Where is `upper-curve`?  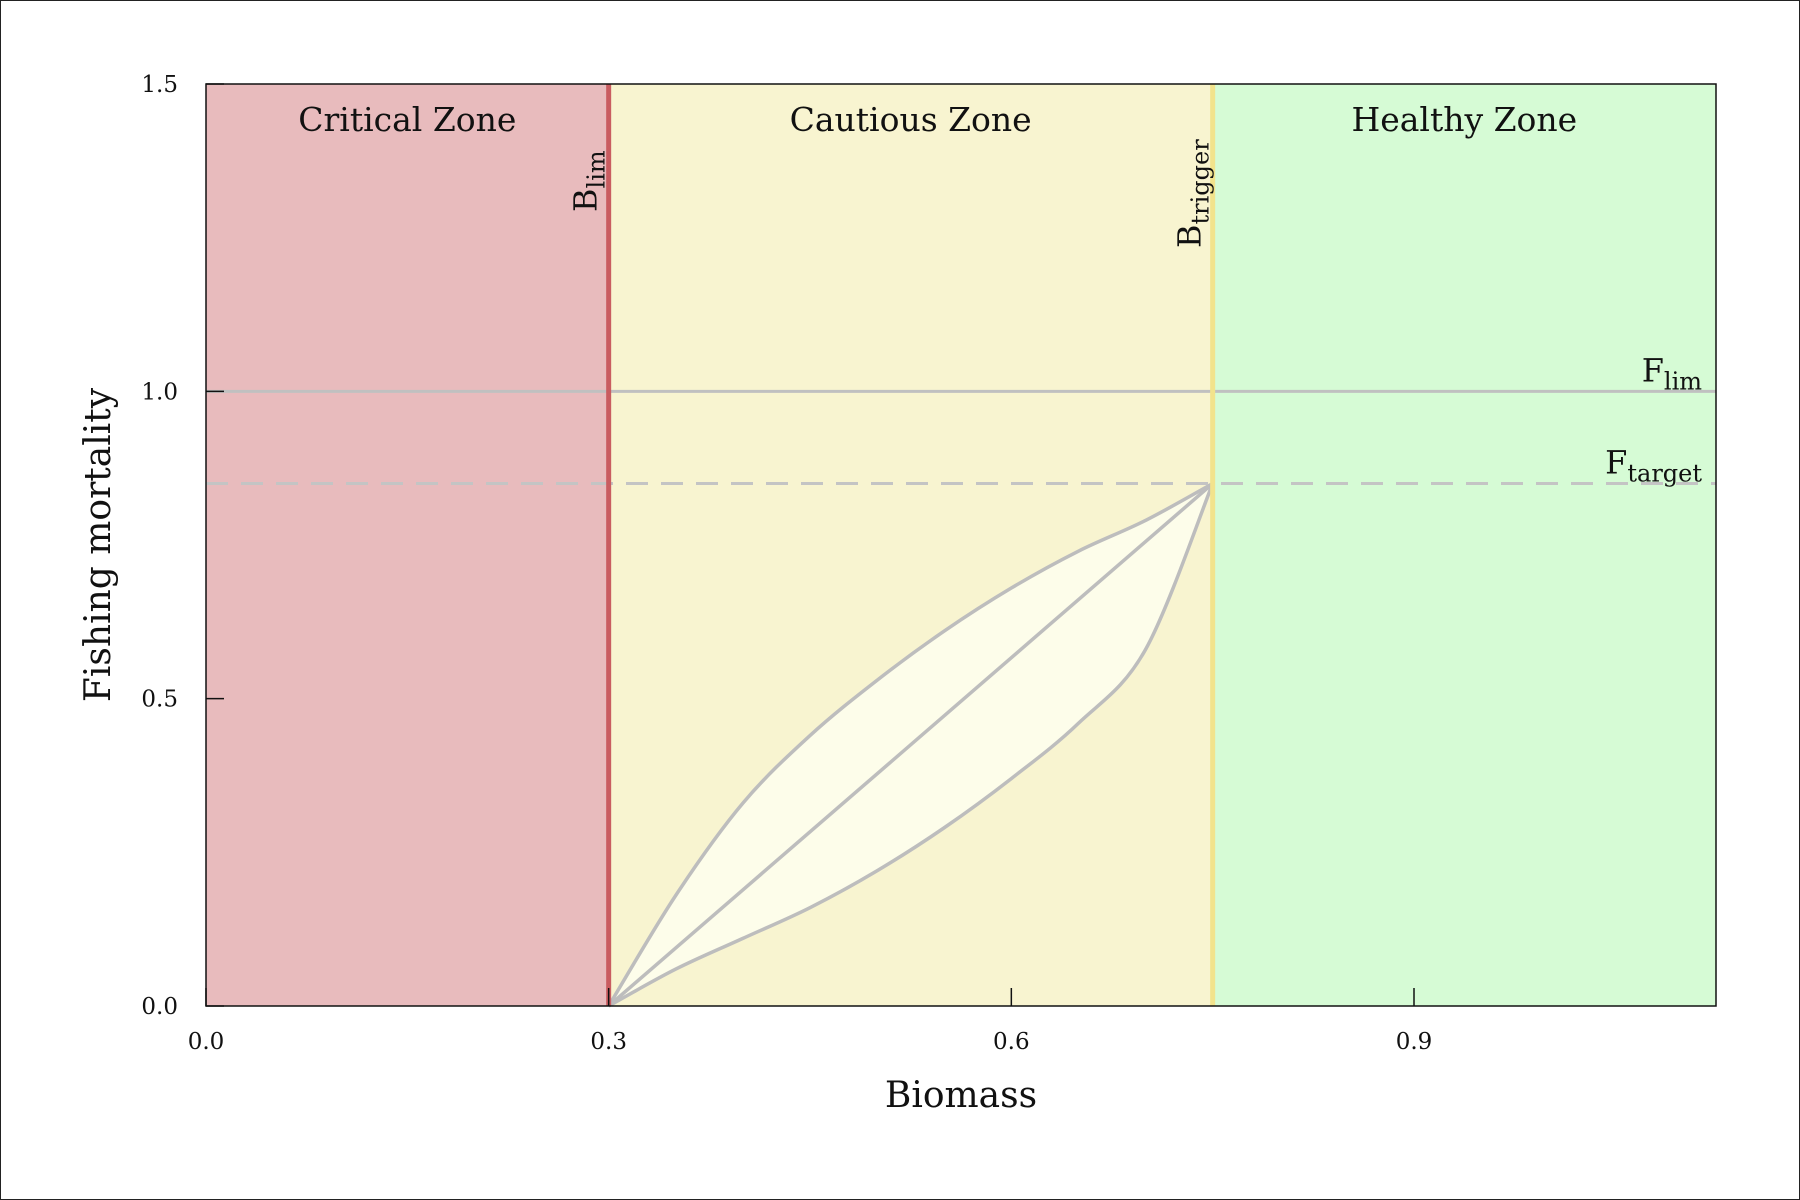
upper-curve is located at coordinates (910, 744).